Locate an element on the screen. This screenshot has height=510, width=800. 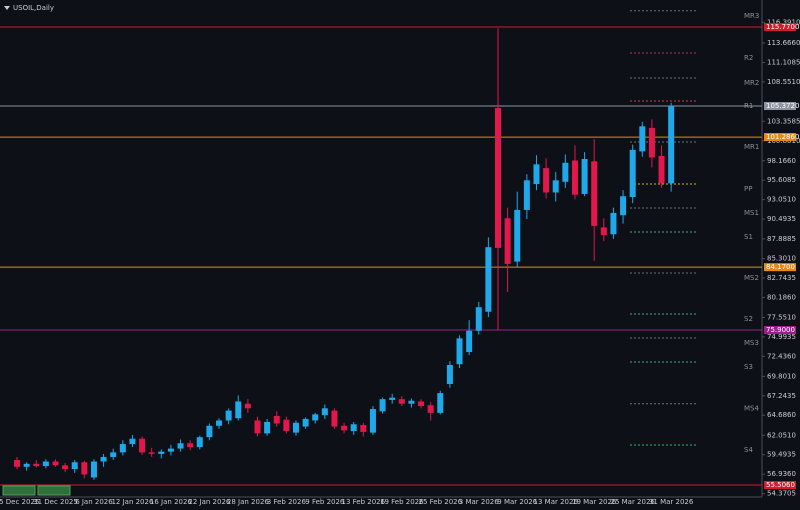
x-tick-label: 3 Feb 2026 is located at coordinates (287, 502).